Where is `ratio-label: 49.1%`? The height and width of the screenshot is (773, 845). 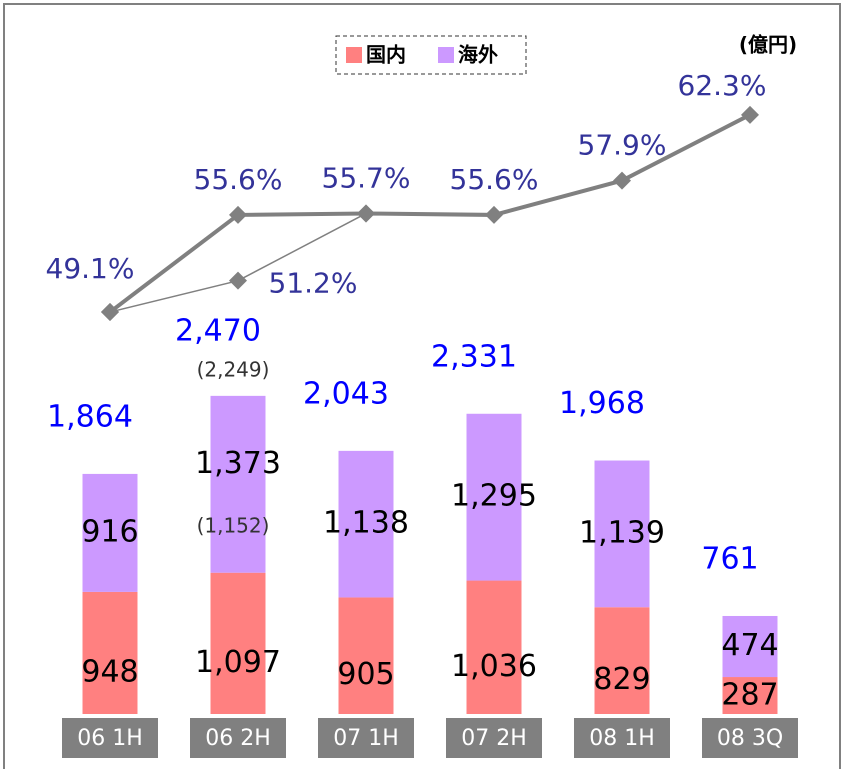
ratio-label: 49.1% is located at coordinates (90, 268).